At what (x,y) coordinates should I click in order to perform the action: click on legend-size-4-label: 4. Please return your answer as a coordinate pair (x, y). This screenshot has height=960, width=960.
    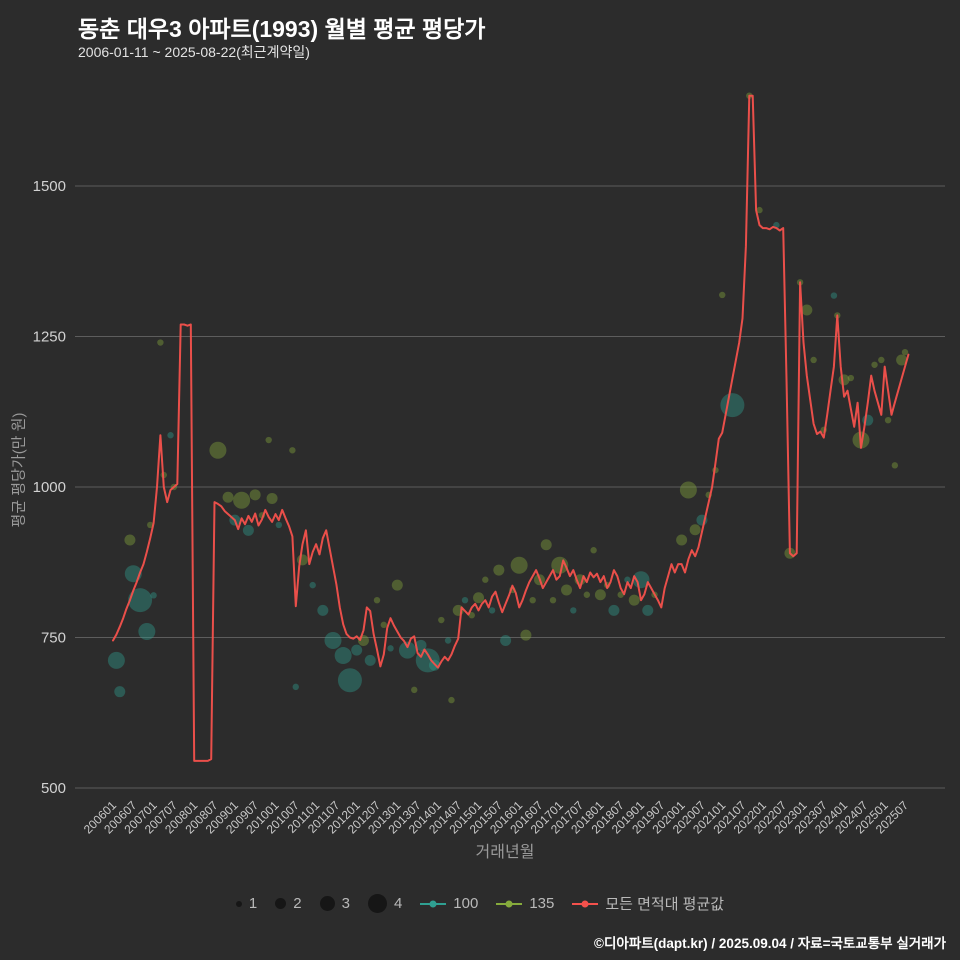
    Looking at the image, I should click on (398, 903).